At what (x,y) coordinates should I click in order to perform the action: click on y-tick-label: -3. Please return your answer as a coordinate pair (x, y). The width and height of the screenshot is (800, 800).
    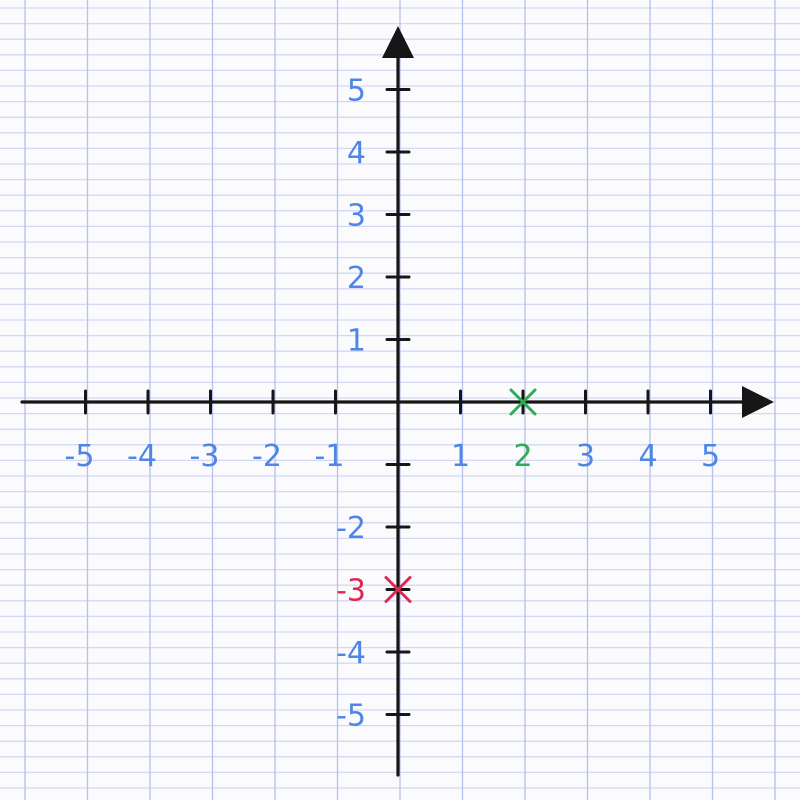
    Looking at the image, I should click on (351, 591).